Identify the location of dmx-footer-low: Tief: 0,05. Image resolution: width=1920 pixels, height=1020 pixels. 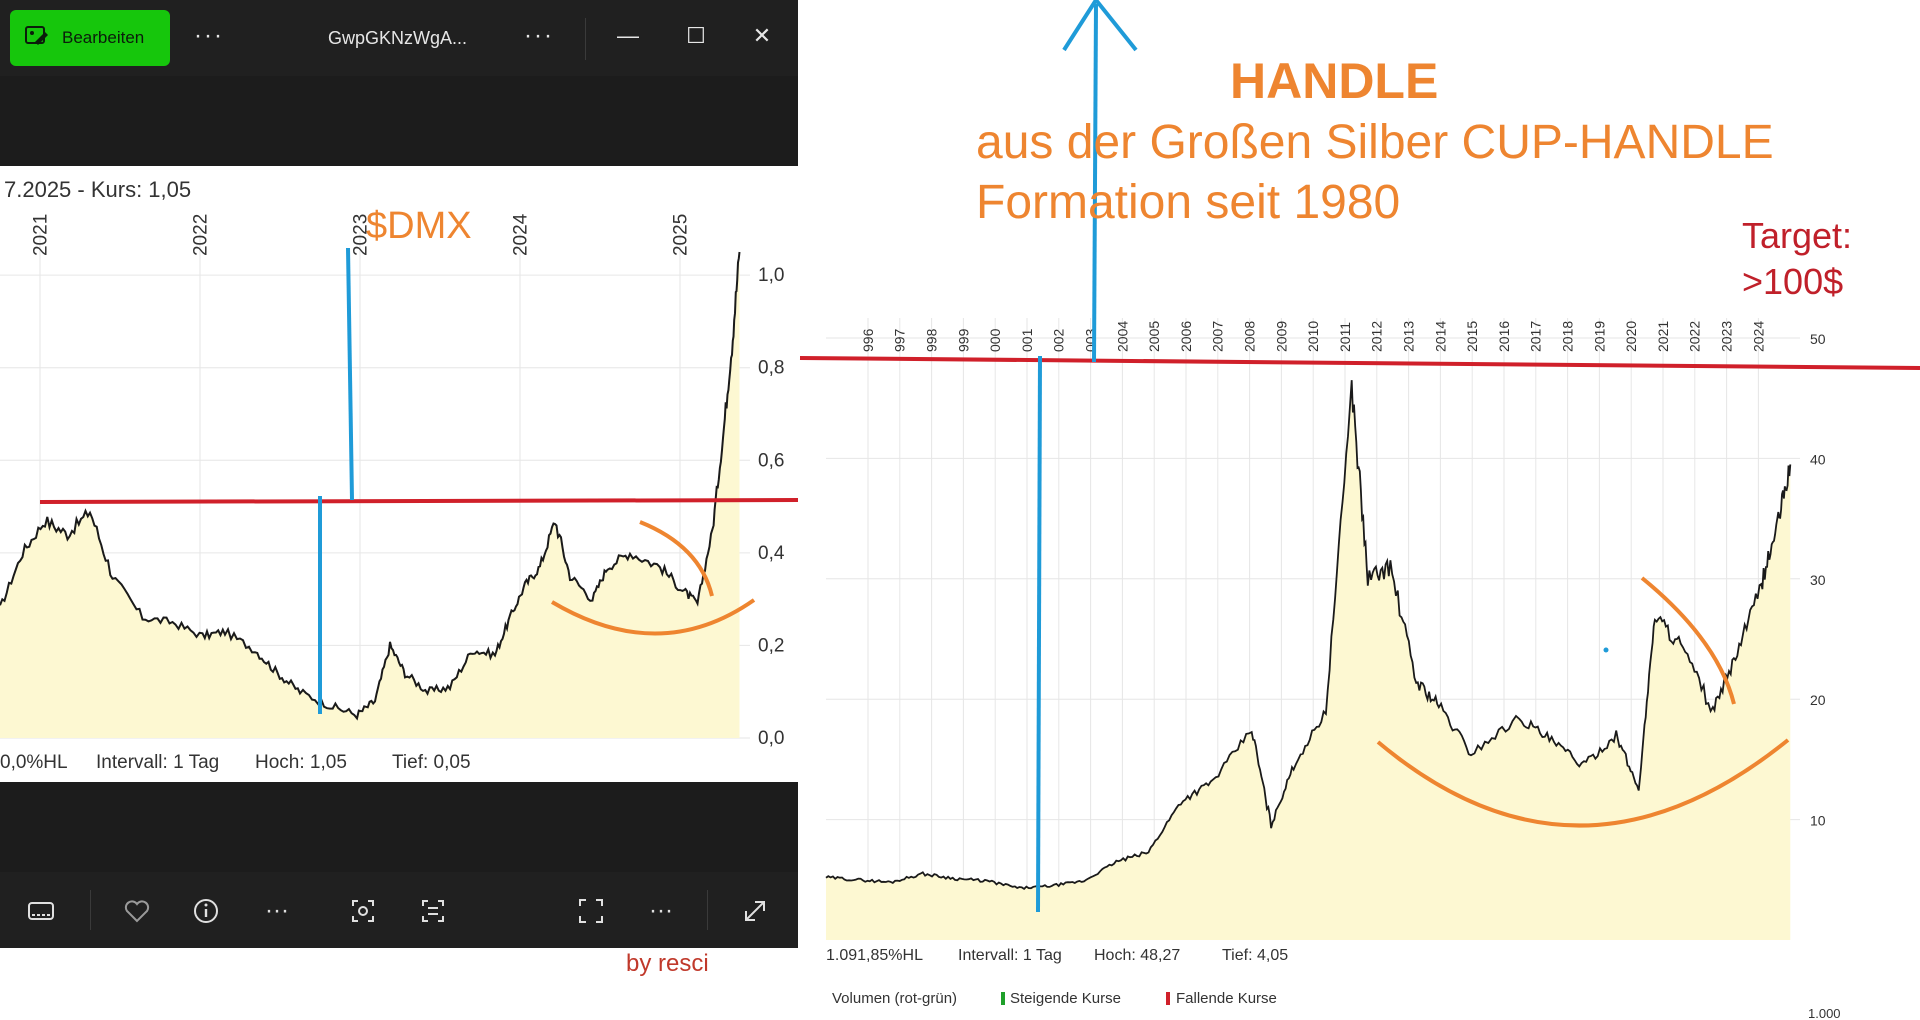
(431, 762).